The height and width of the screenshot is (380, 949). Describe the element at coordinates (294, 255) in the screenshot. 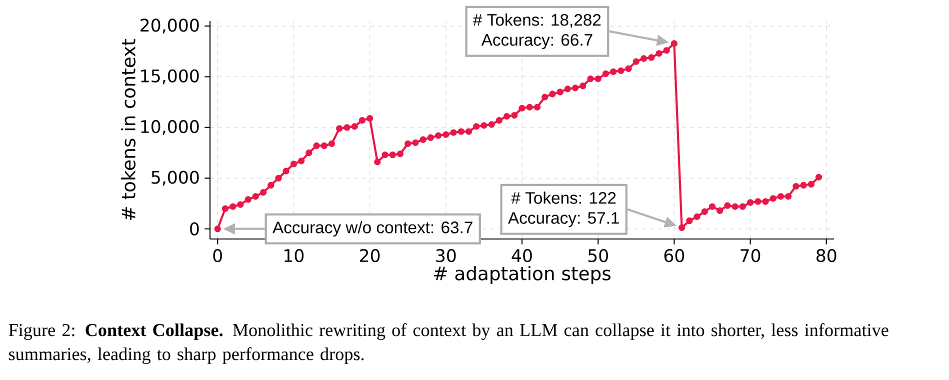

I see `x-tick-label: 10` at that location.